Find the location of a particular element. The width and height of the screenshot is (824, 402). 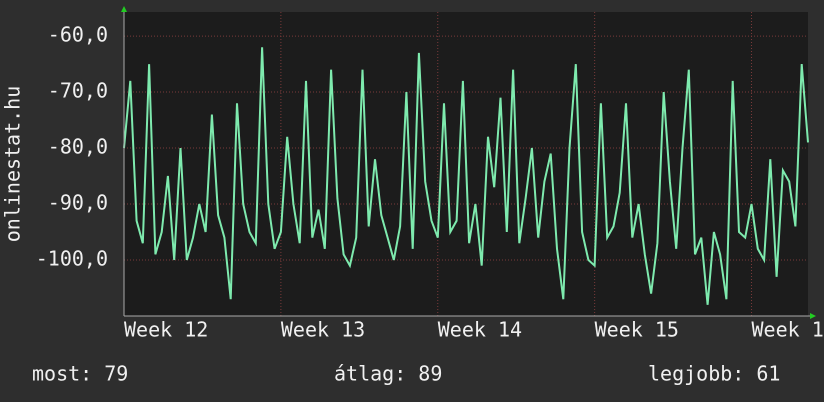

footer-average: átlag: 89 is located at coordinates (388, 374).